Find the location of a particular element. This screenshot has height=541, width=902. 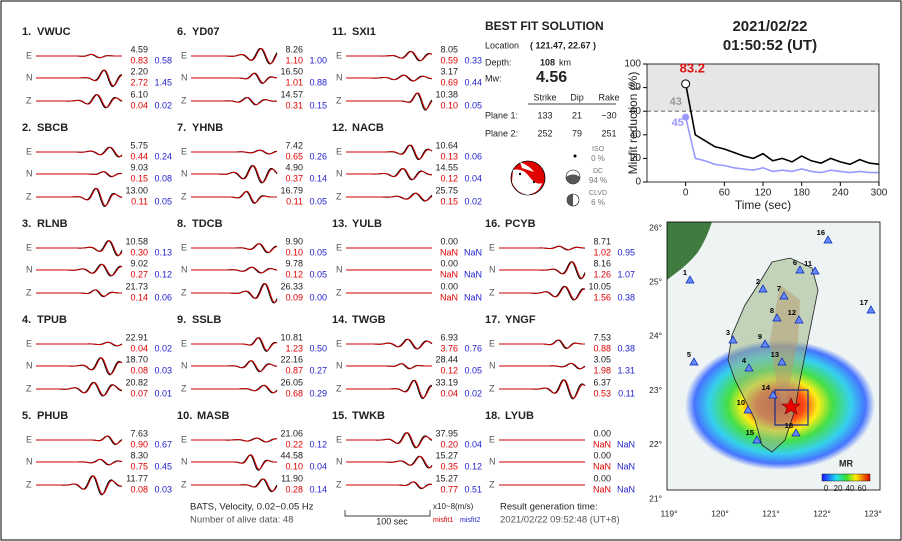

station-name: NACB is located at coordinates (368, 128).